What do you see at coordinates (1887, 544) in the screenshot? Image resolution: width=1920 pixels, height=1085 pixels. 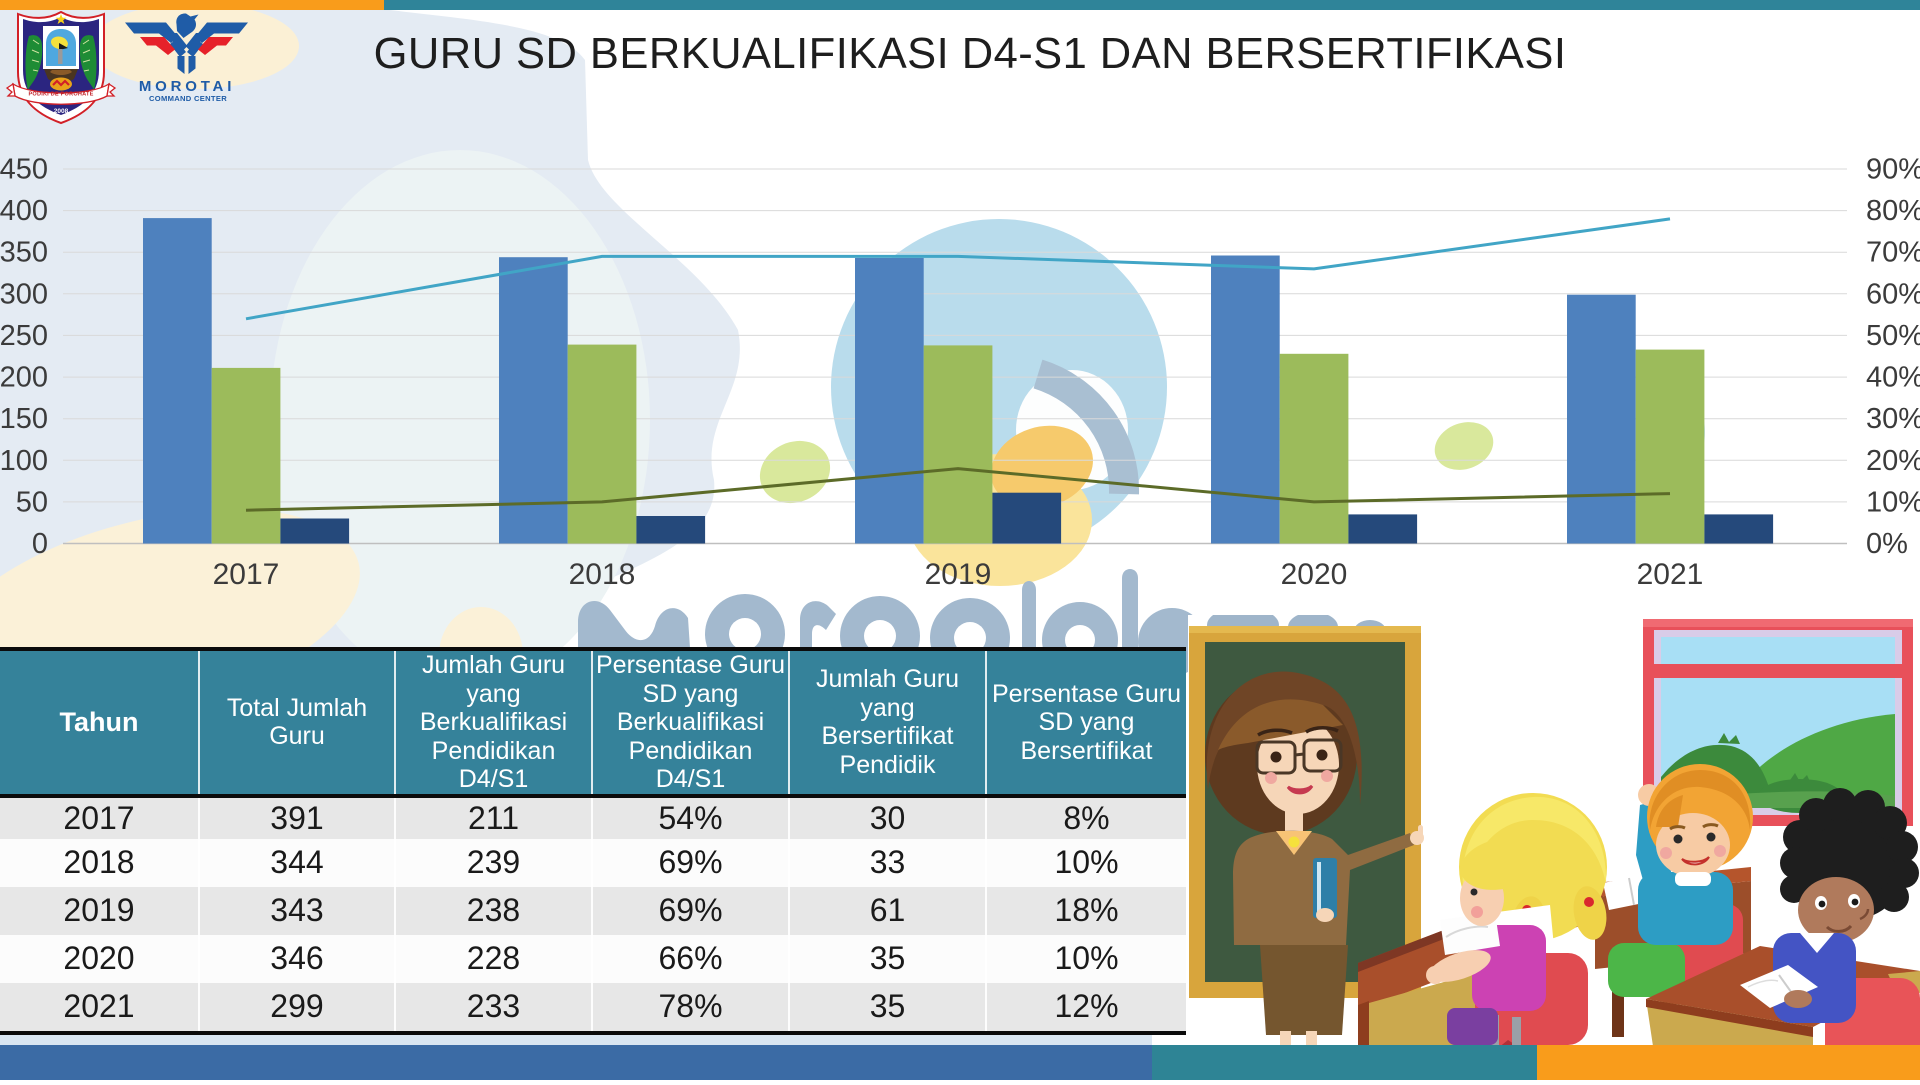 I see `svg-text: 0%` at bounding box center [1887, 544].